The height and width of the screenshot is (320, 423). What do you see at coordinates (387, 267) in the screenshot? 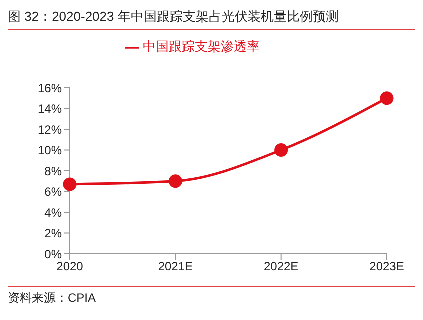
I see `x-tick-label: 2023E` at bounding box center [387, 267].